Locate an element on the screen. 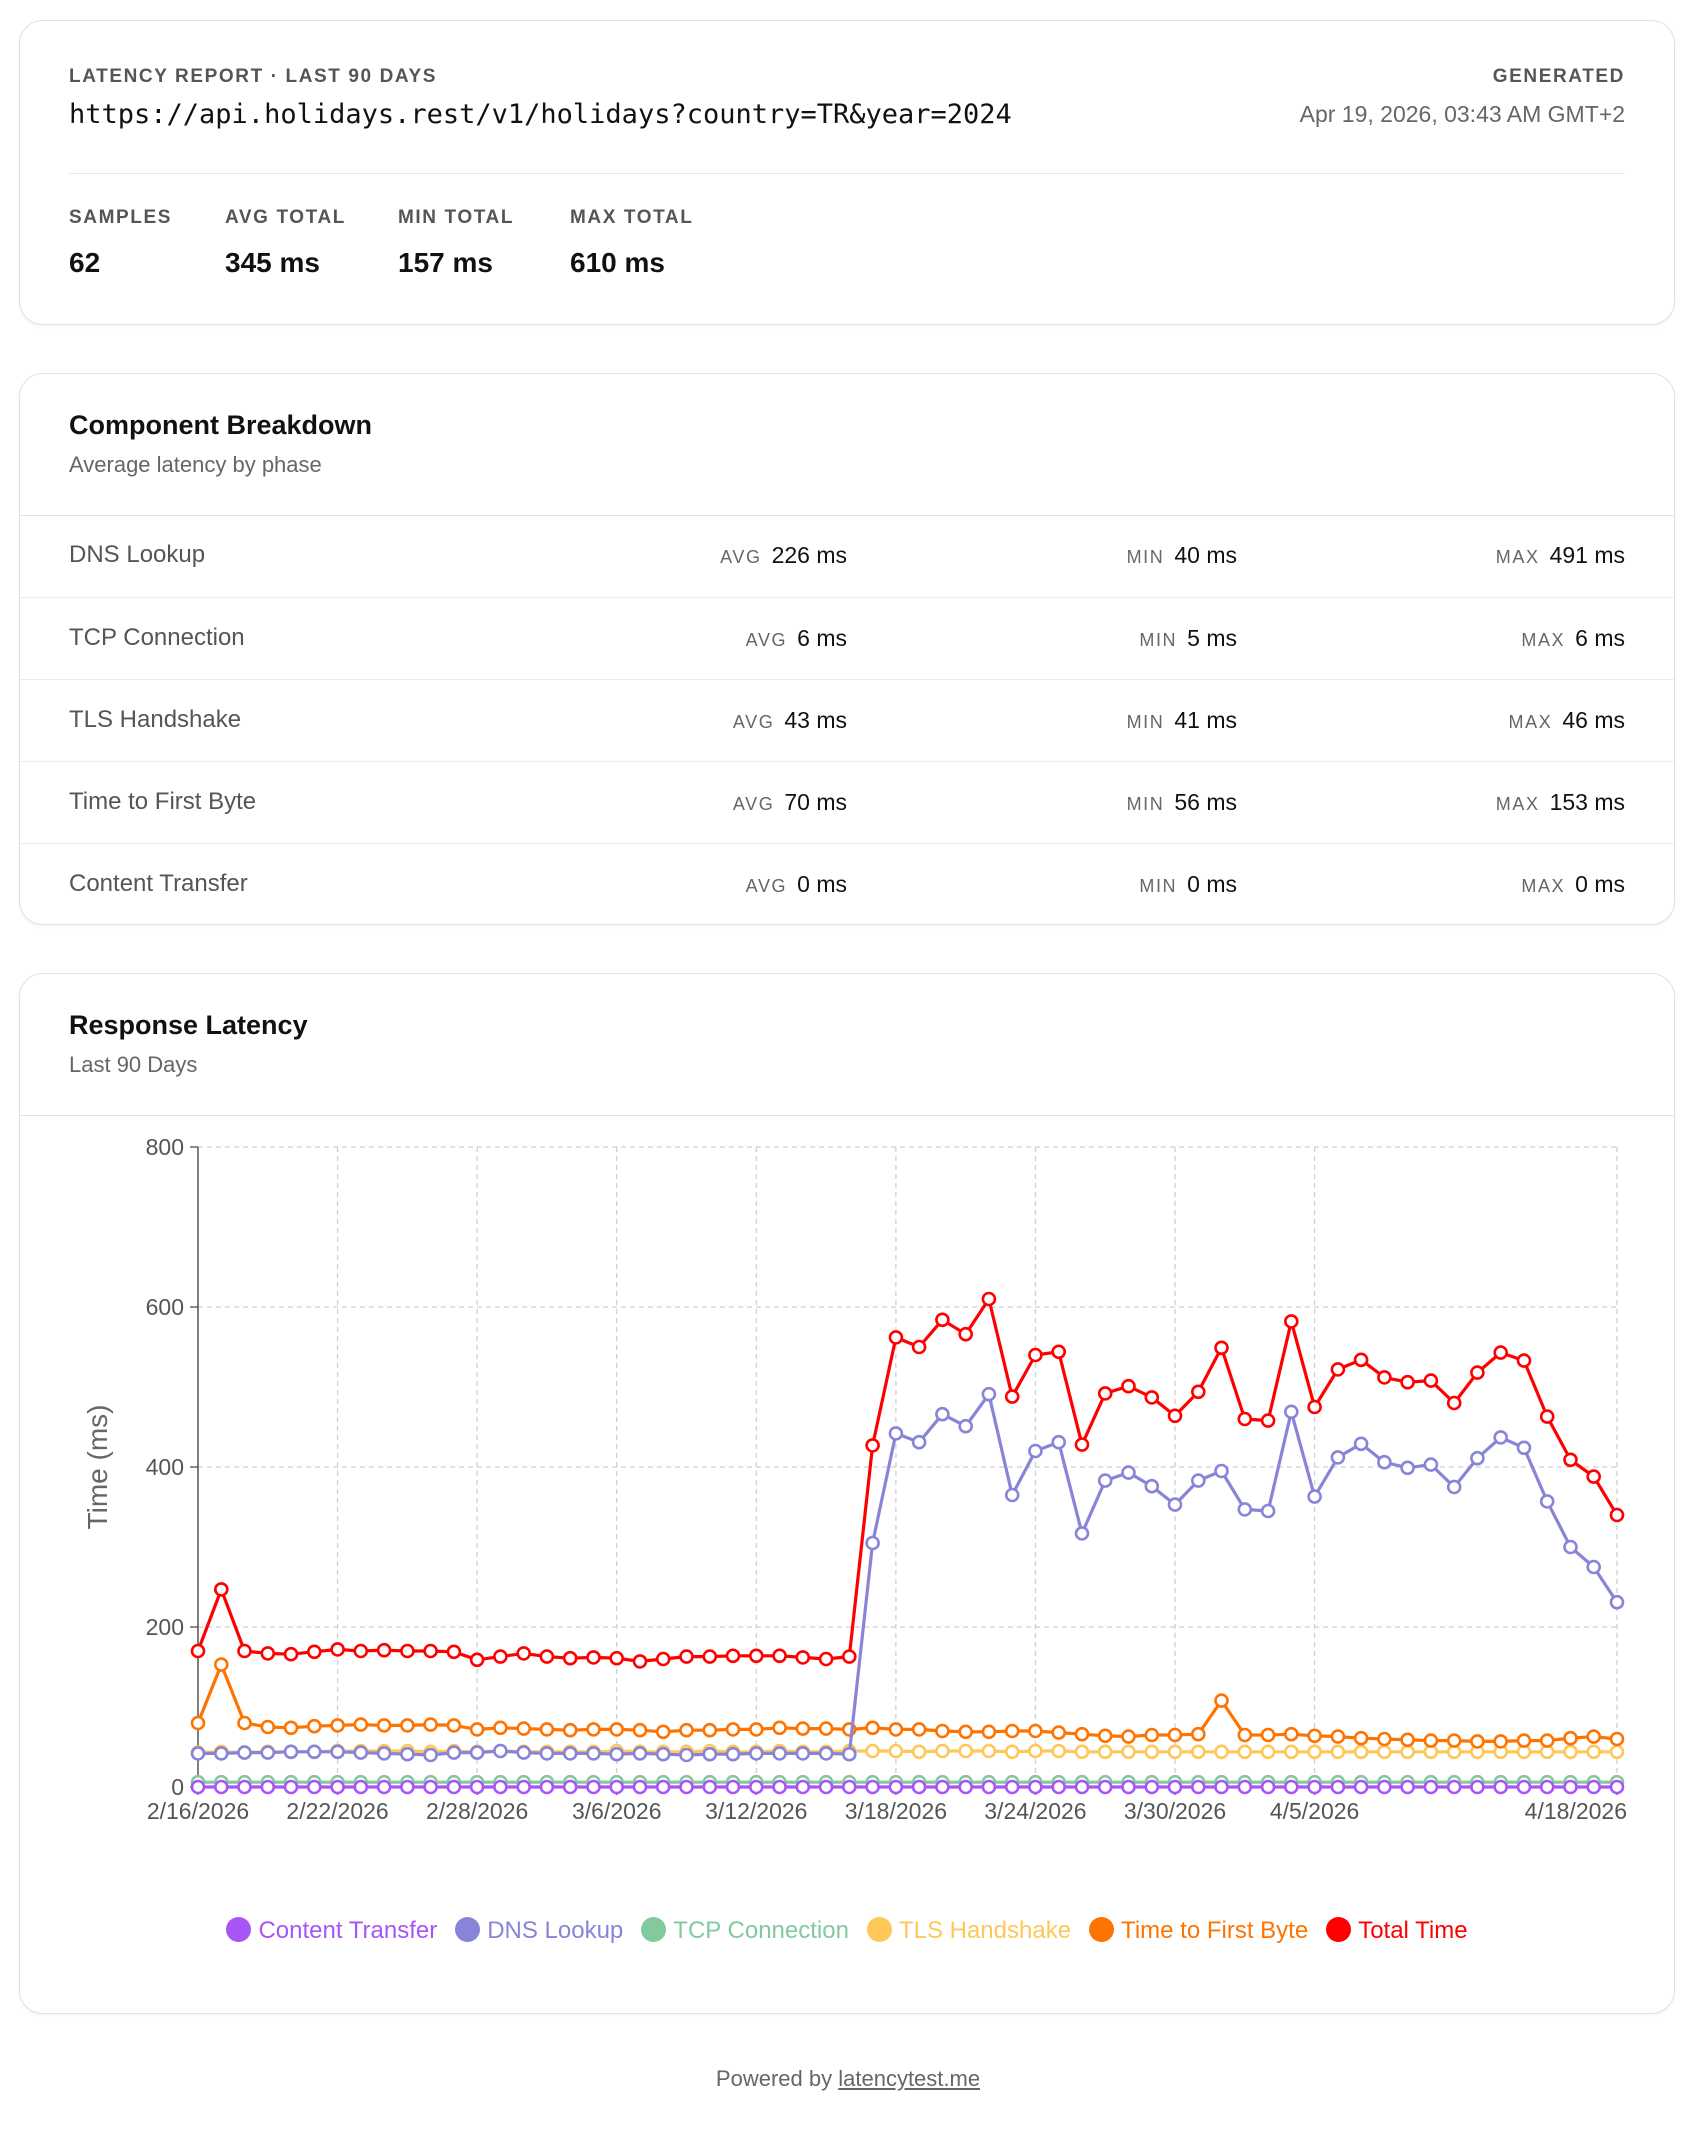 The image size is (1696, 2130). footer-link: latencytest.me is located at coordinates (909, 2078).